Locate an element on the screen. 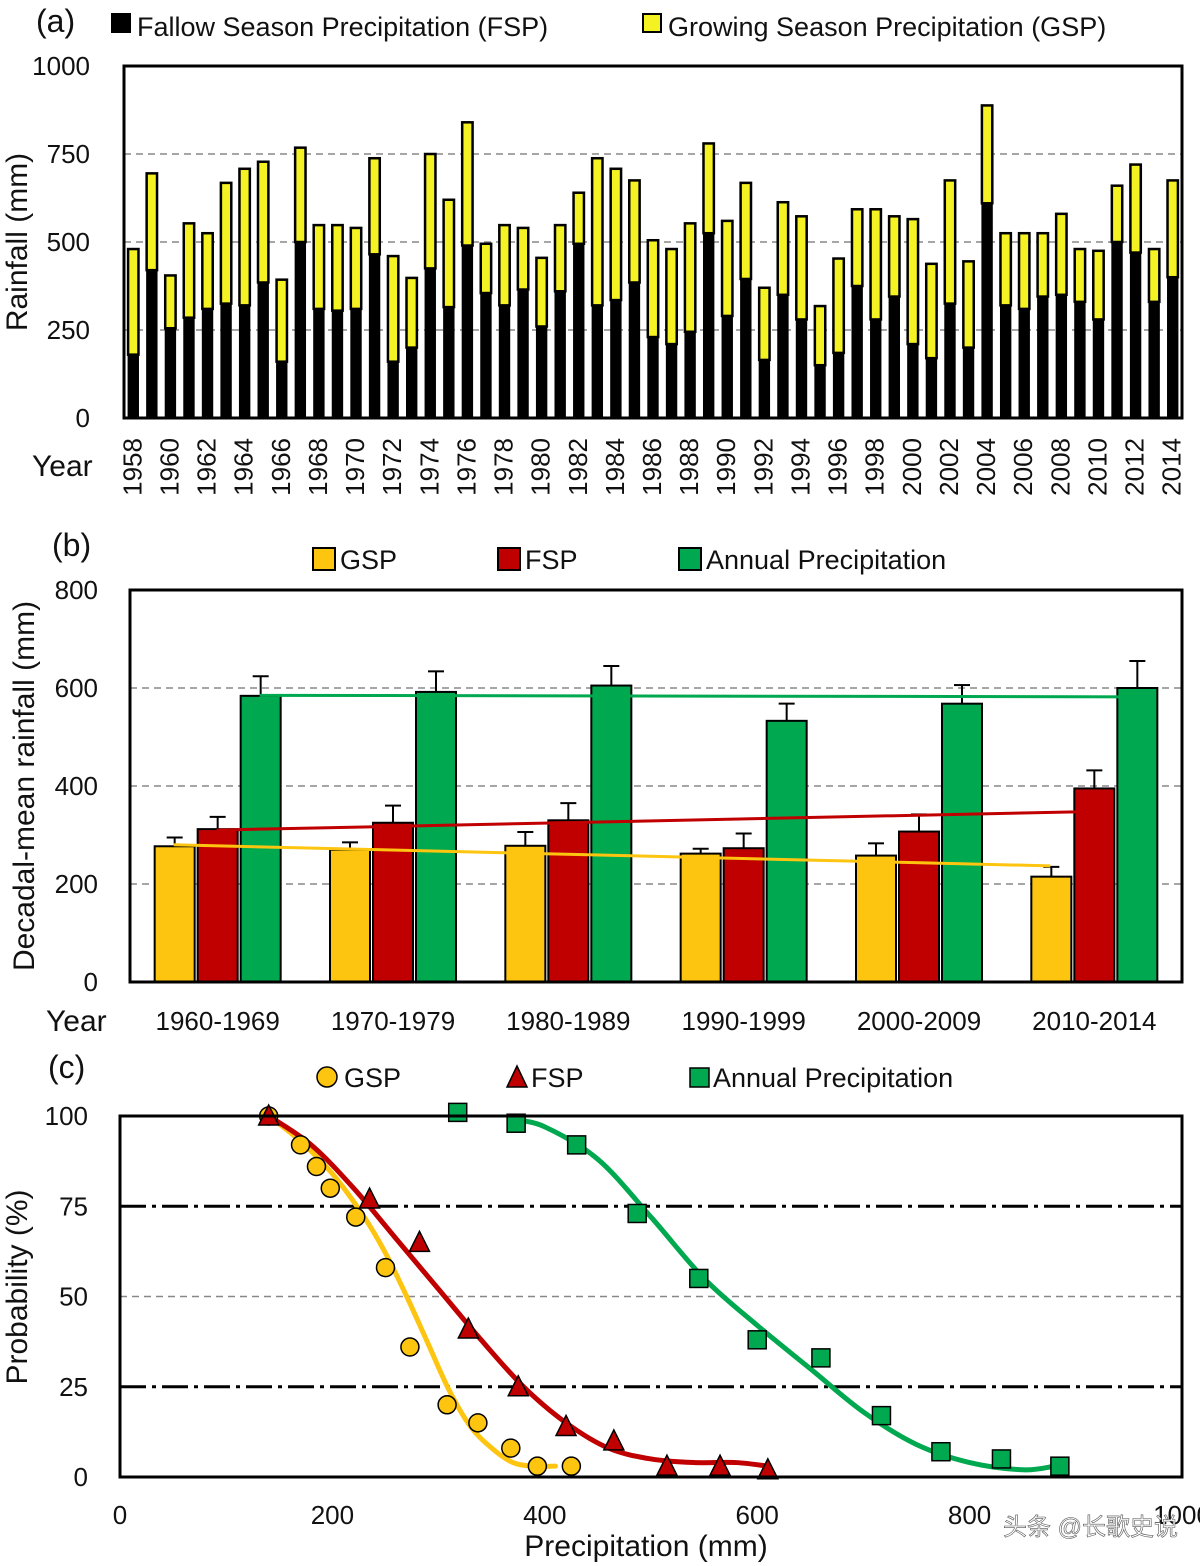  bar-gsp-1967 is located at coordinates (300, 195).